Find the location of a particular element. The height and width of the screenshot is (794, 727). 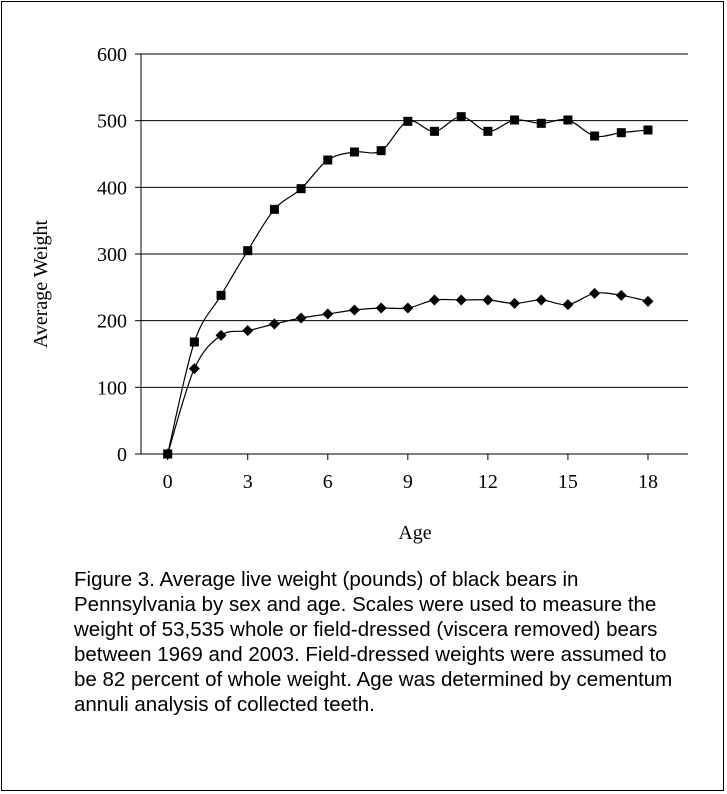

y-axis-label: Average Weight is located at coordinates (41, 283).